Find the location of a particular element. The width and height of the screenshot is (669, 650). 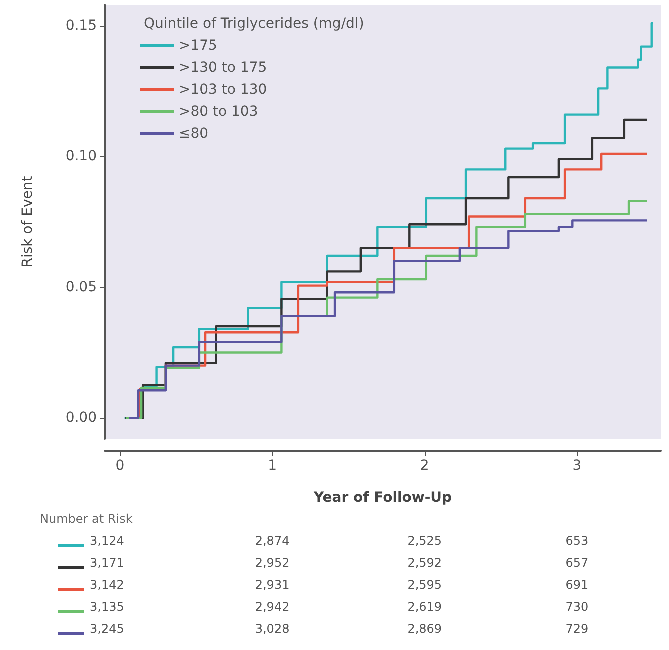

x-tick-label: 0 is located at coordinates (120, 466).